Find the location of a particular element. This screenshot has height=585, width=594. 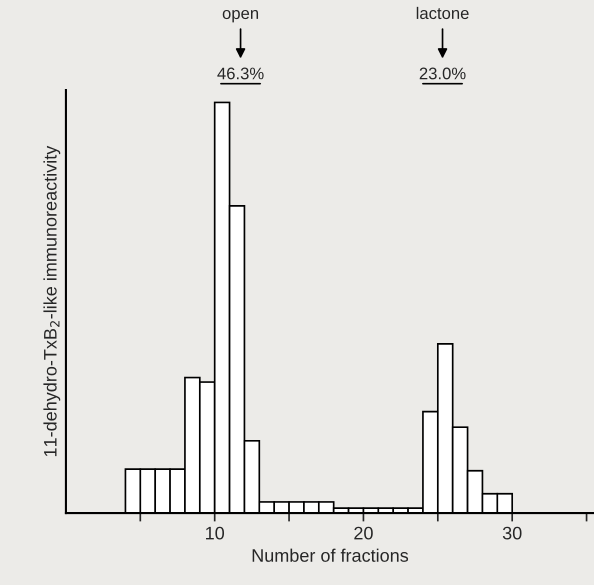

x-tick-label: 30 is located at coordinates (512, 533).